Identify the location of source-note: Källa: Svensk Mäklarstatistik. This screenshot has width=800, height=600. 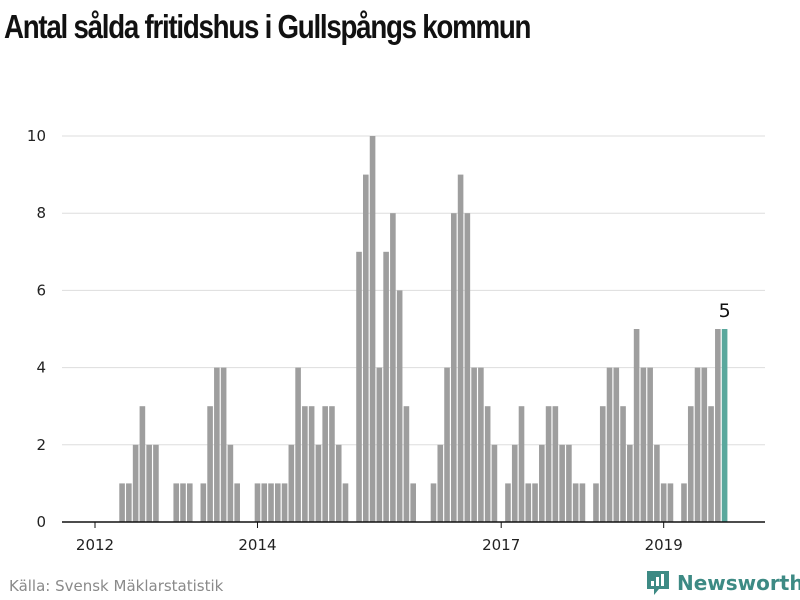
(116, 586).